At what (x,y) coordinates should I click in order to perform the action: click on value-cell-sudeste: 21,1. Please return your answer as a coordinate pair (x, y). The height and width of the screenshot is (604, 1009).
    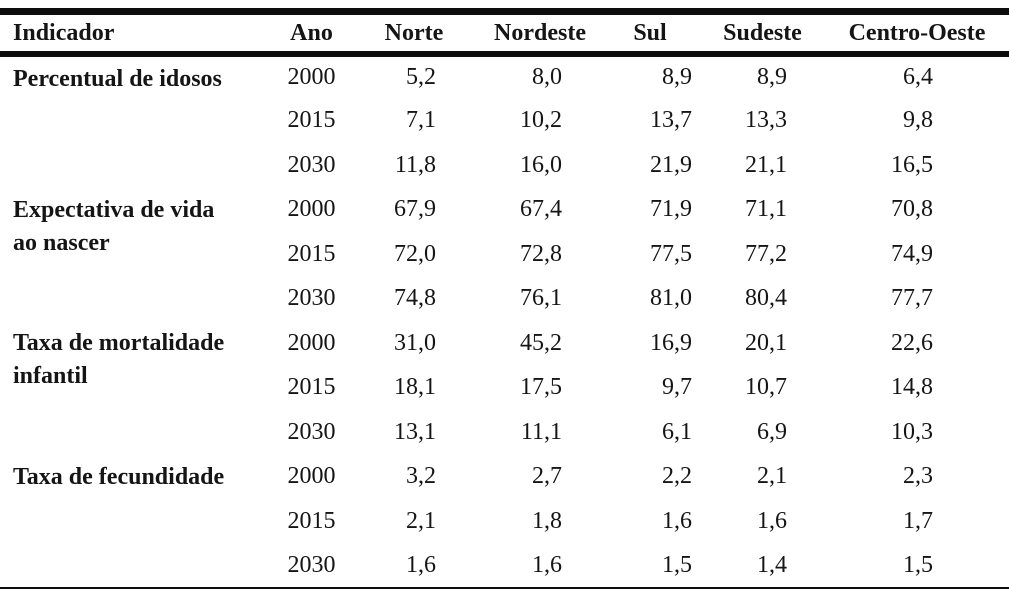
    Looking at the image, I should click on (766, 164).